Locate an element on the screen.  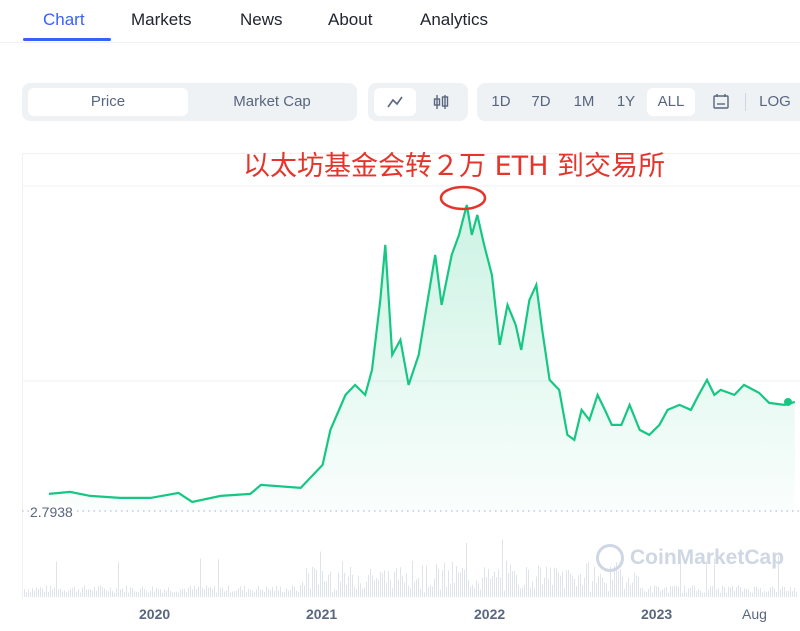
range-1y: 1Y is located at coordinates (626, 101).